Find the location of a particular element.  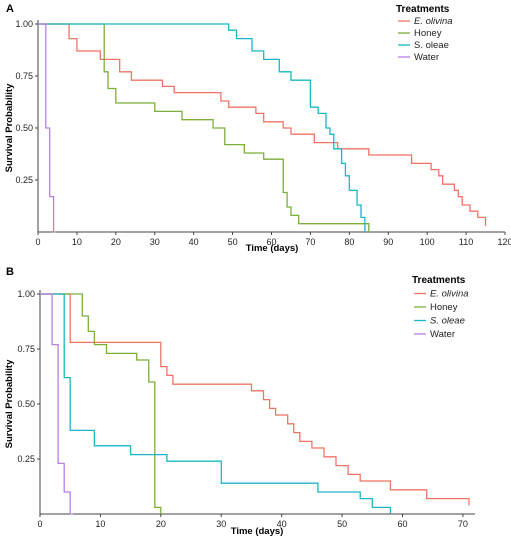

x-tick-label: 90 is located at coordinates (388, 242).